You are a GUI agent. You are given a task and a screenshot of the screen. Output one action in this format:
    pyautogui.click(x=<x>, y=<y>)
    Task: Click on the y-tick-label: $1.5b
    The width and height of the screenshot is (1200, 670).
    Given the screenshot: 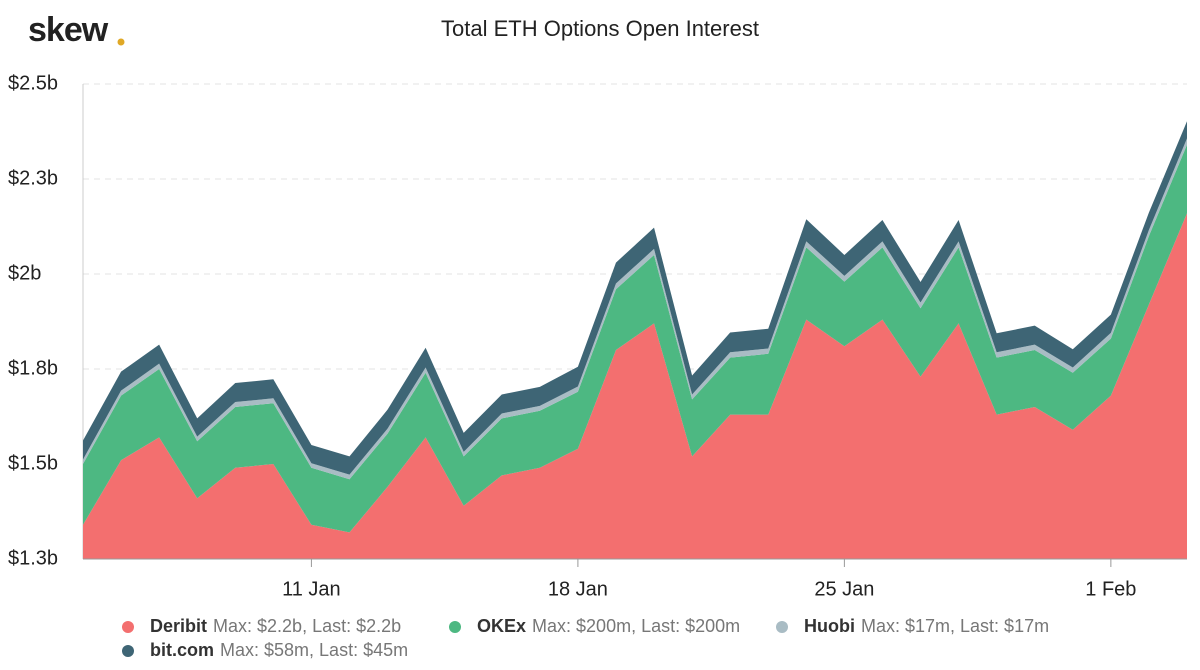 What is the action you would take?
    pyautogui.click(x=33, y=463)
    